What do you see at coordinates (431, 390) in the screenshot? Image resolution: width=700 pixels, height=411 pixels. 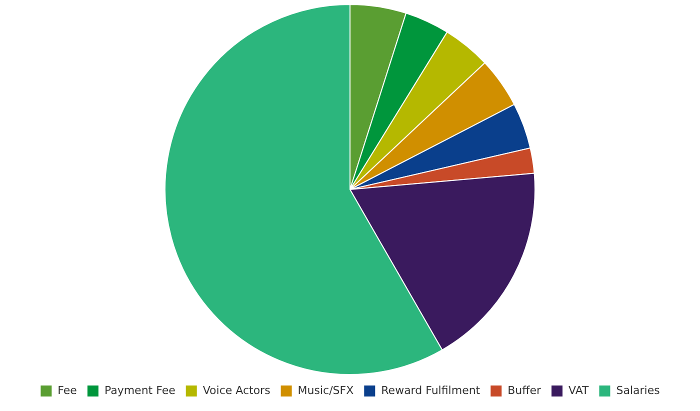 I see `legend-label: Reward Fulfilment` at bounding box center [431, 390].